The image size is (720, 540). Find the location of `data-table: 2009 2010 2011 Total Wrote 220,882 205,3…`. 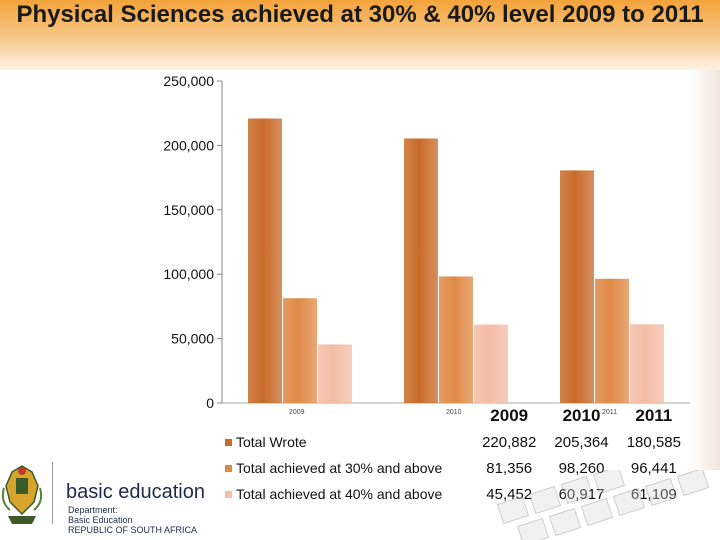

data-table: 2009 2010 2011 Total Wrote 220,882 205,3… is located at coordinates (456, 455).